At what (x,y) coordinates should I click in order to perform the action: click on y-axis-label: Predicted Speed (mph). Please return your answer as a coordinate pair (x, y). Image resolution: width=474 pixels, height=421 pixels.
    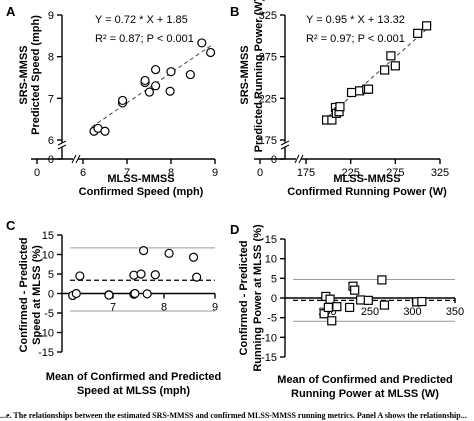
    Looking at the image, I should click on (36, 75).